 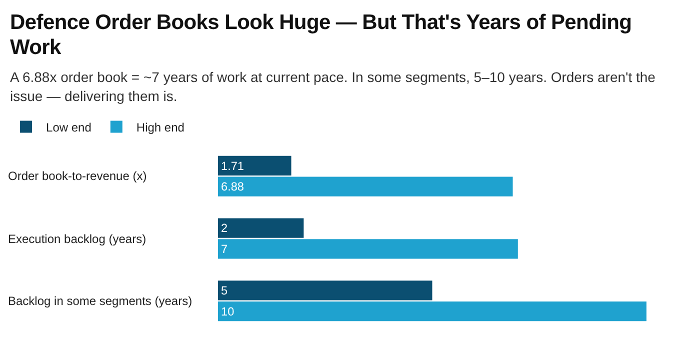 What do you see at coordinates (224, 249) in the screenshot?
I see `data-label: 7` at bounding box center [224, 249].